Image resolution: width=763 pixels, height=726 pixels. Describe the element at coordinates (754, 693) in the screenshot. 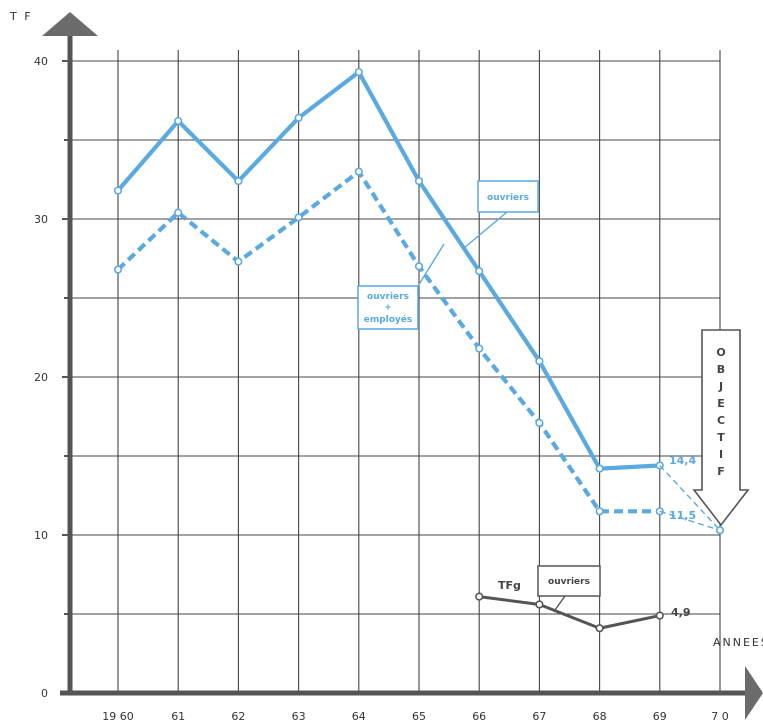

I see `x-axis-arrow` at that location.